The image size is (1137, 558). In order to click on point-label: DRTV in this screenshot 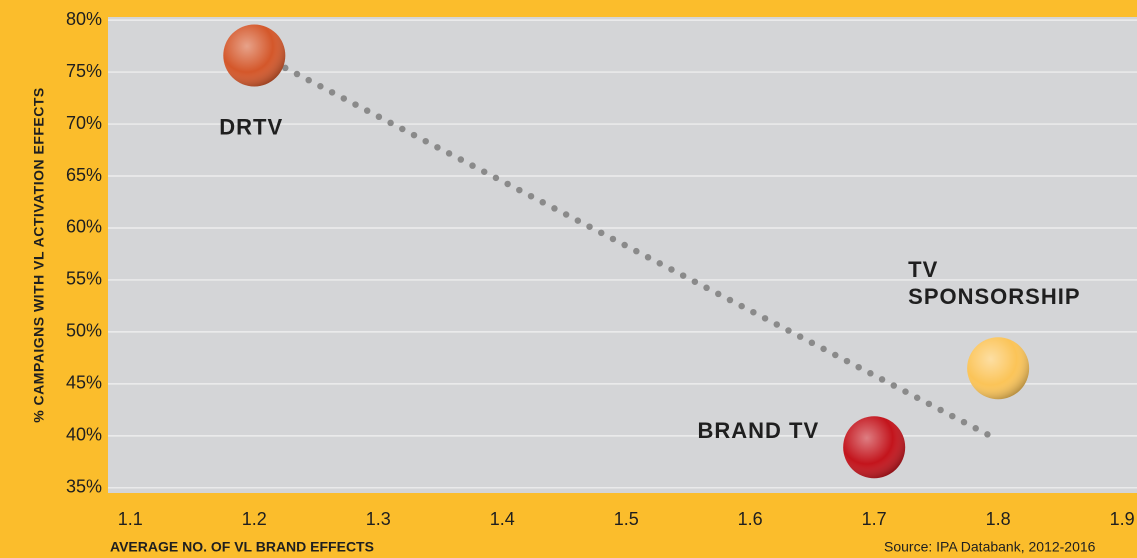, I will do `click(251, 126)`.